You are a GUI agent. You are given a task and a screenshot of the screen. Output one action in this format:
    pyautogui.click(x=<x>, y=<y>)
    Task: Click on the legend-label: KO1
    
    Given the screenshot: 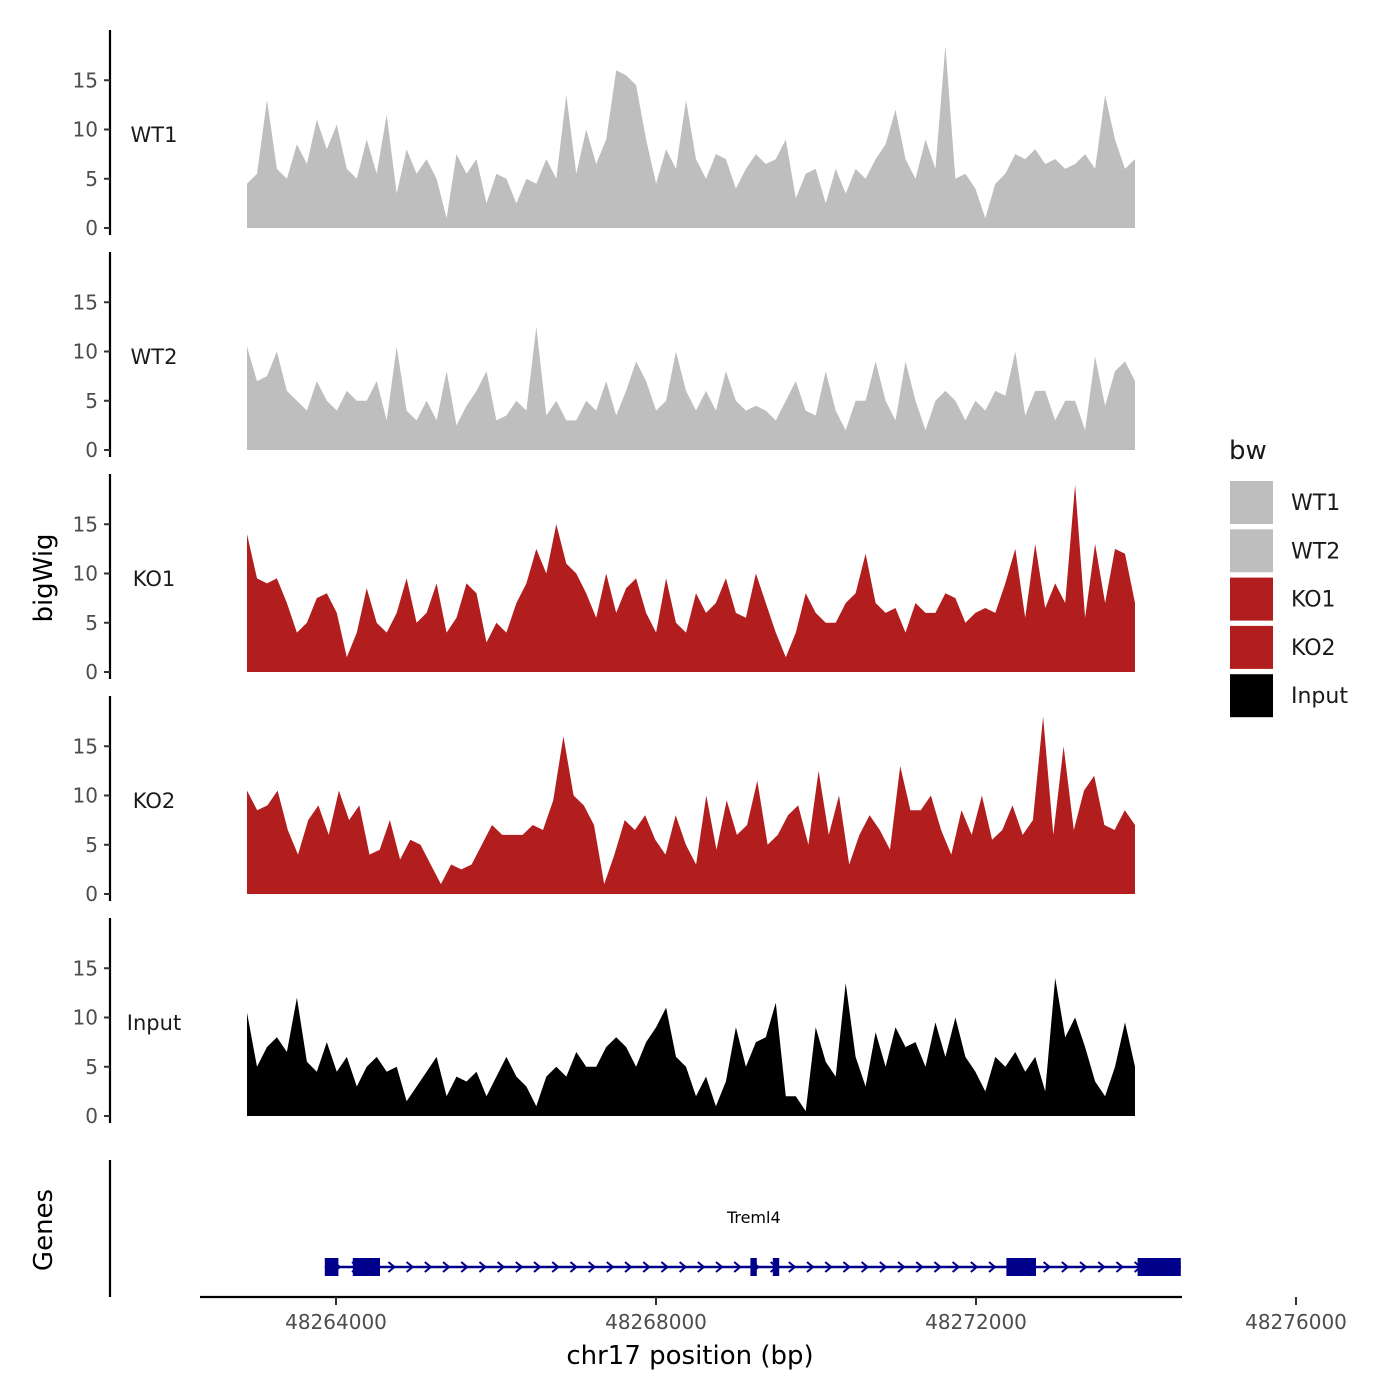 What is the action you would take?
    pyautogui.click(x=1313, y=600)
    